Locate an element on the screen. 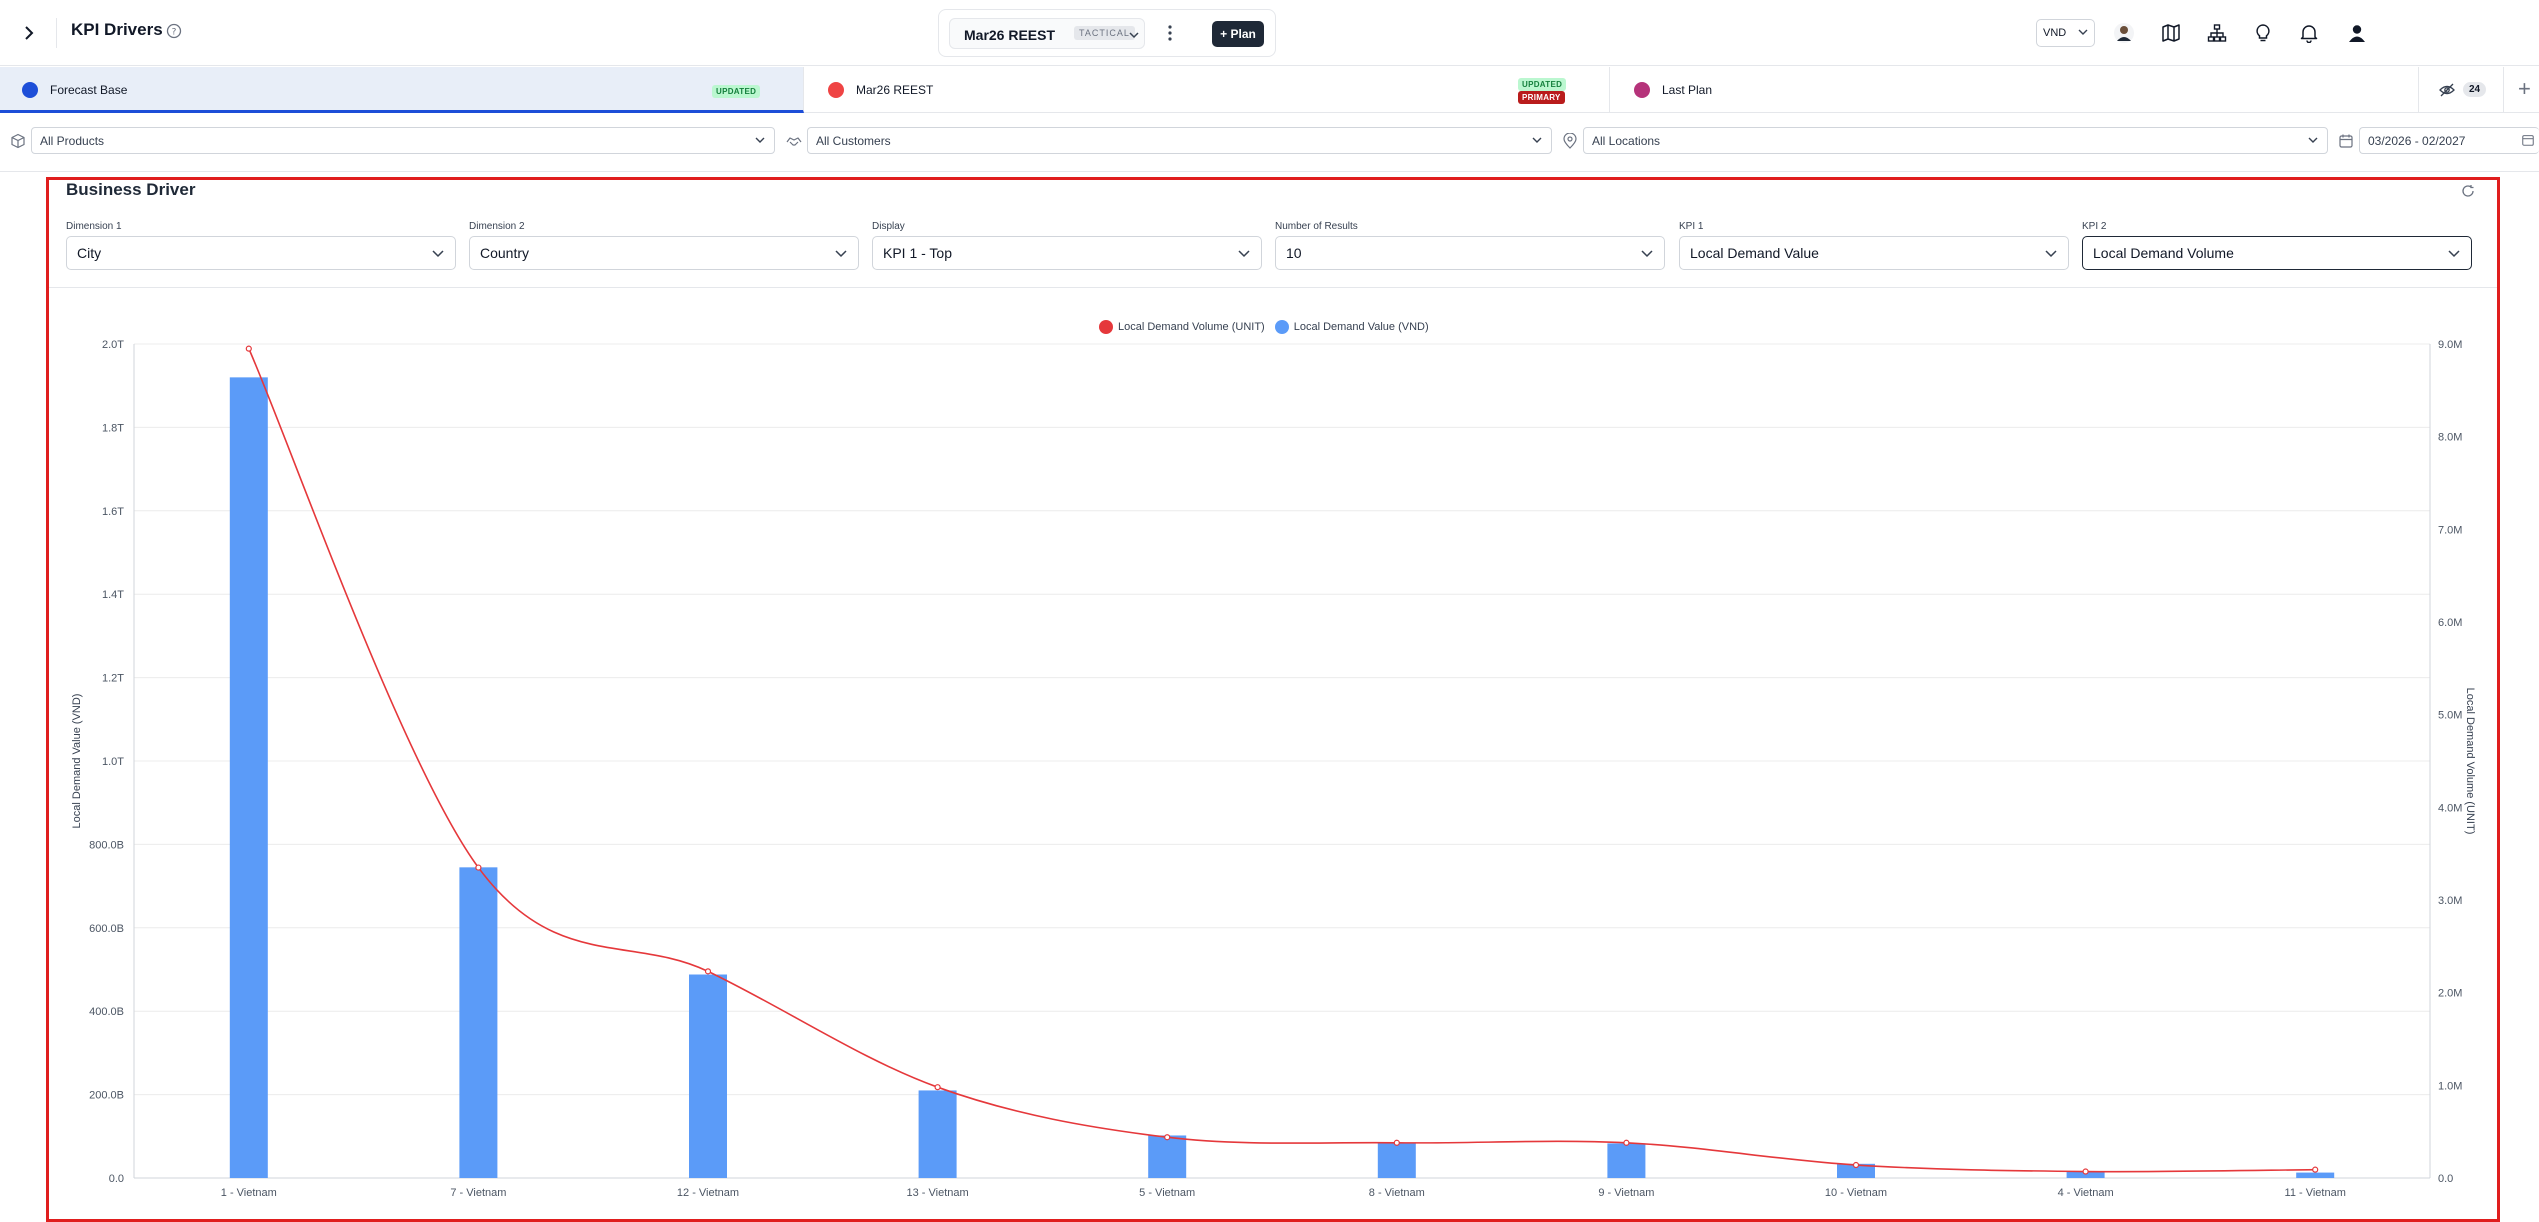 The width and height of the screenshot is (2539, 1222). kpi-1-select: Local Demand Value is located at coordinates (1874, 253).